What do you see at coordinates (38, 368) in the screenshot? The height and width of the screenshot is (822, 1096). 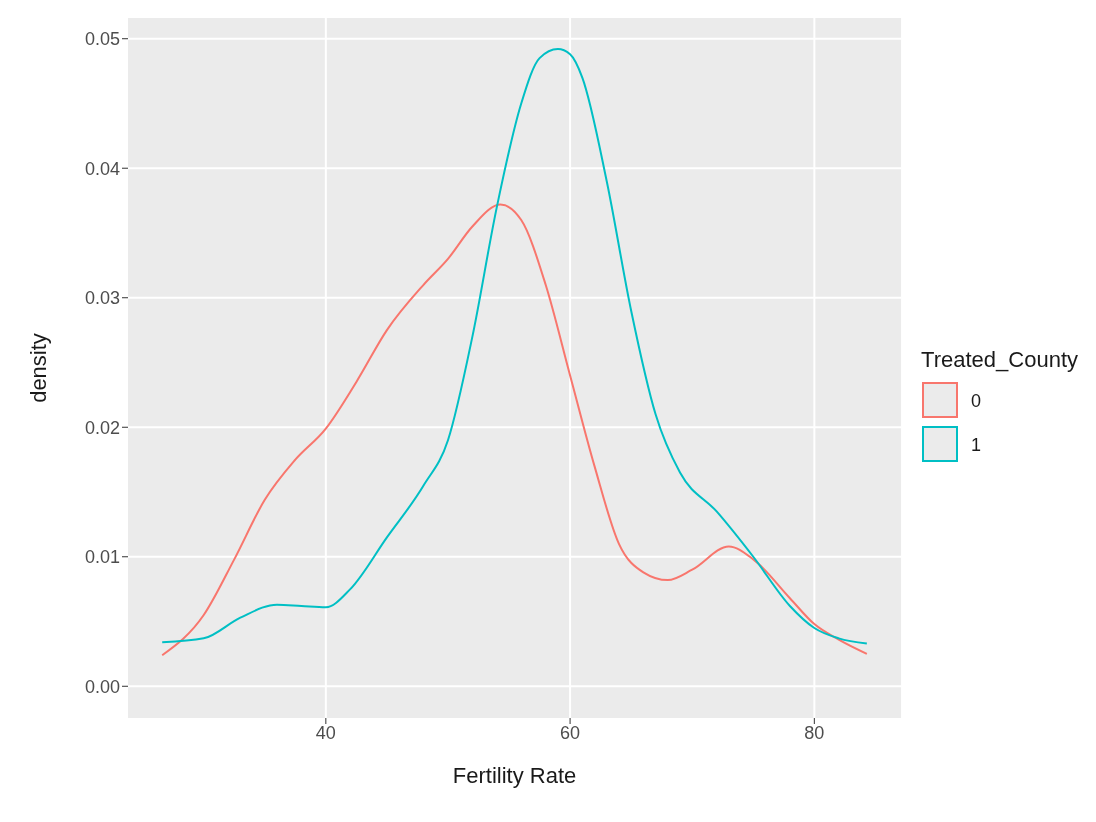 I see `y-axis-title: density` at bounding box center [38, 368].